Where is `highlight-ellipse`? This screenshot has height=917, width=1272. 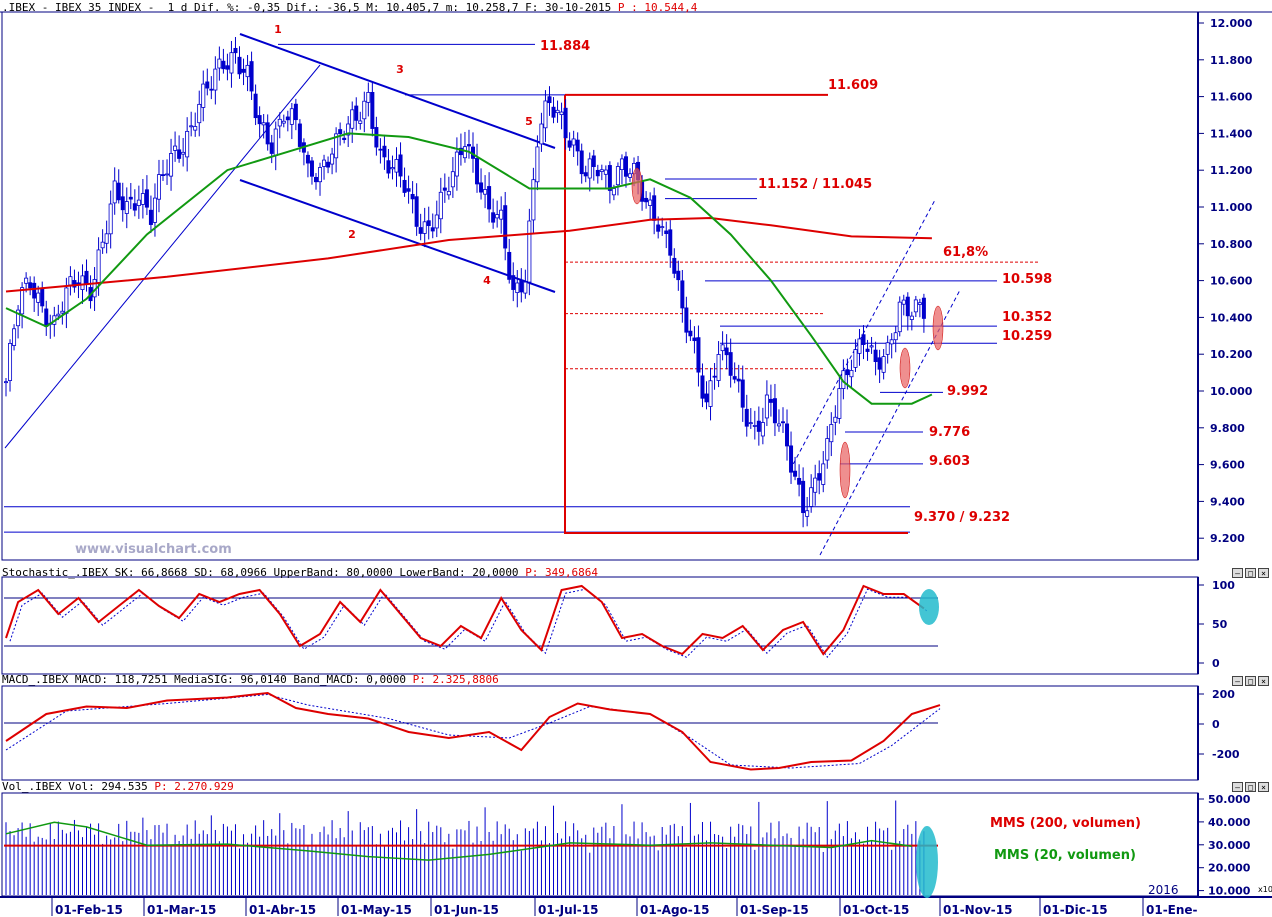
highlight-ellipse is located at coordinates (929, 607).